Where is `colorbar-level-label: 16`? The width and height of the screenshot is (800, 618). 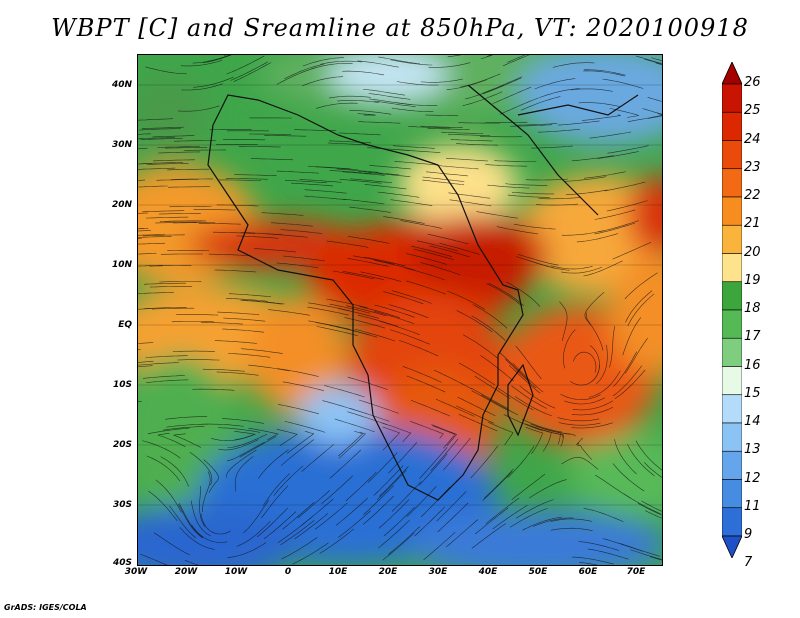
colorbar-level-label: 16 is located at coordinates (752, 365).